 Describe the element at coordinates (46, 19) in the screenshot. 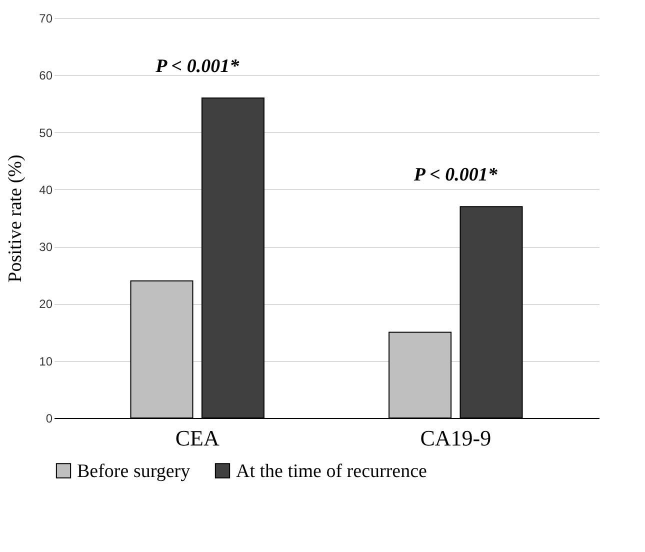

I see `y-tick-label: 70` at that location.